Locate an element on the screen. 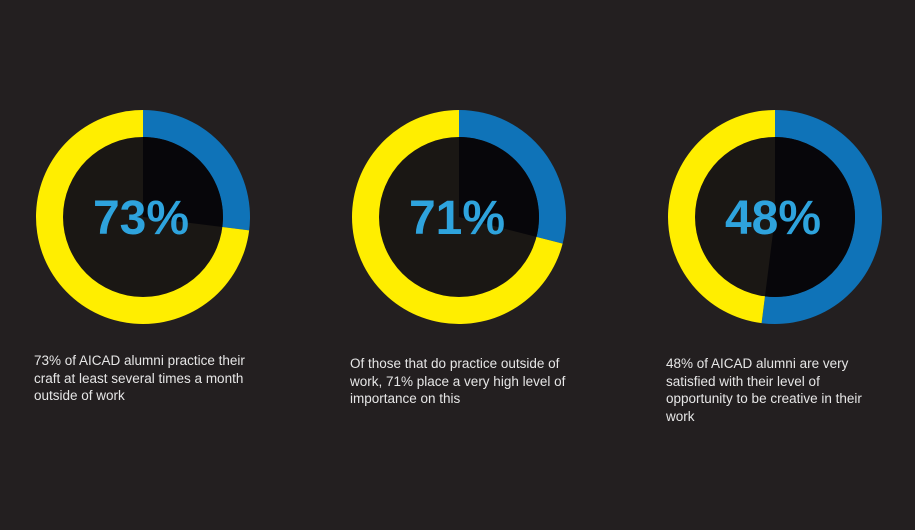 The image size is (915, 530). donut-chart-2: 71% is located at coordinates (459, 217).